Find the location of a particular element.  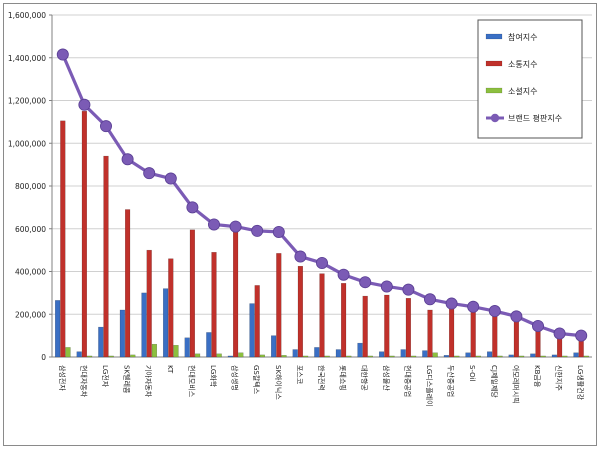

x-tick-label: 현대모비스 is located at coordinates (191, 381).